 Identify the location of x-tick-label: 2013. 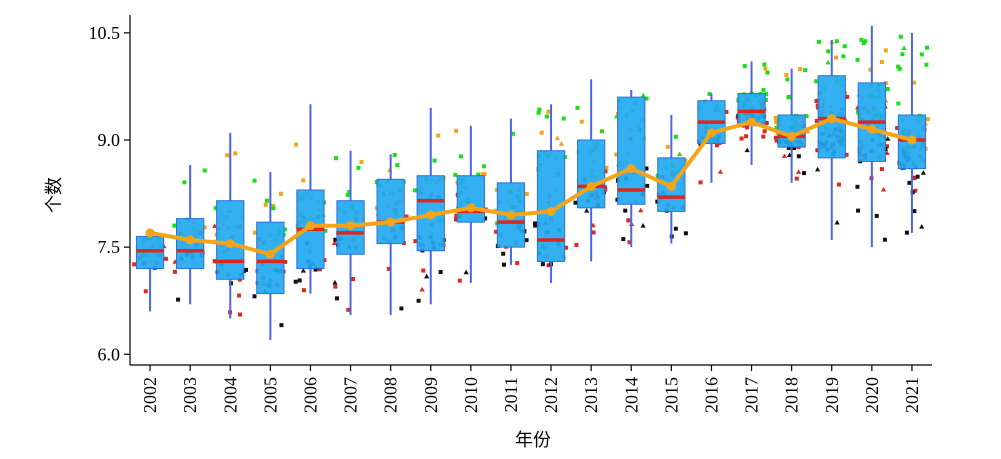
(591, 395).